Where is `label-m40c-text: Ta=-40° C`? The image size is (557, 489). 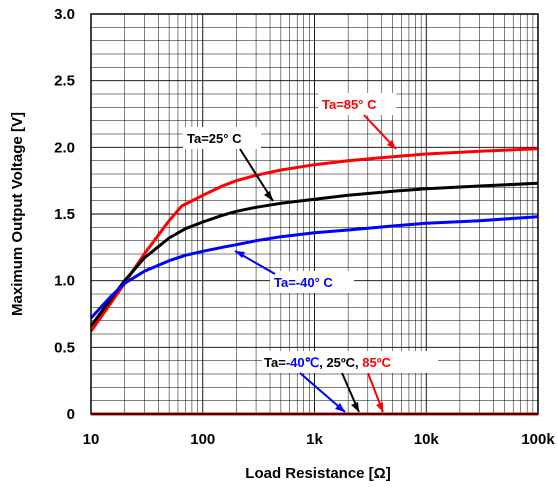
label-m40c-text: Ta=-40° C is located at coordinates (303, 282).